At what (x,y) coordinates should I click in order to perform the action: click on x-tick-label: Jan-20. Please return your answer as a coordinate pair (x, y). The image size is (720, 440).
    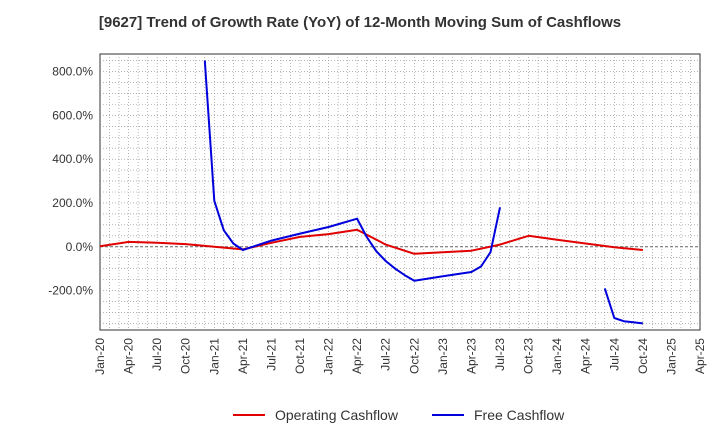
    Looking at the image, I should click on (100, 356).